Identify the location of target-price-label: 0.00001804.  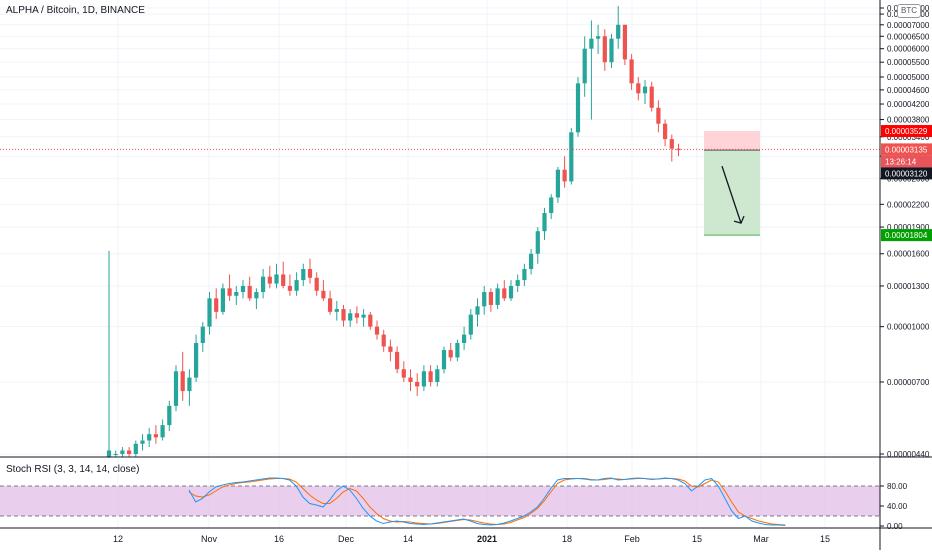
(906, 235).